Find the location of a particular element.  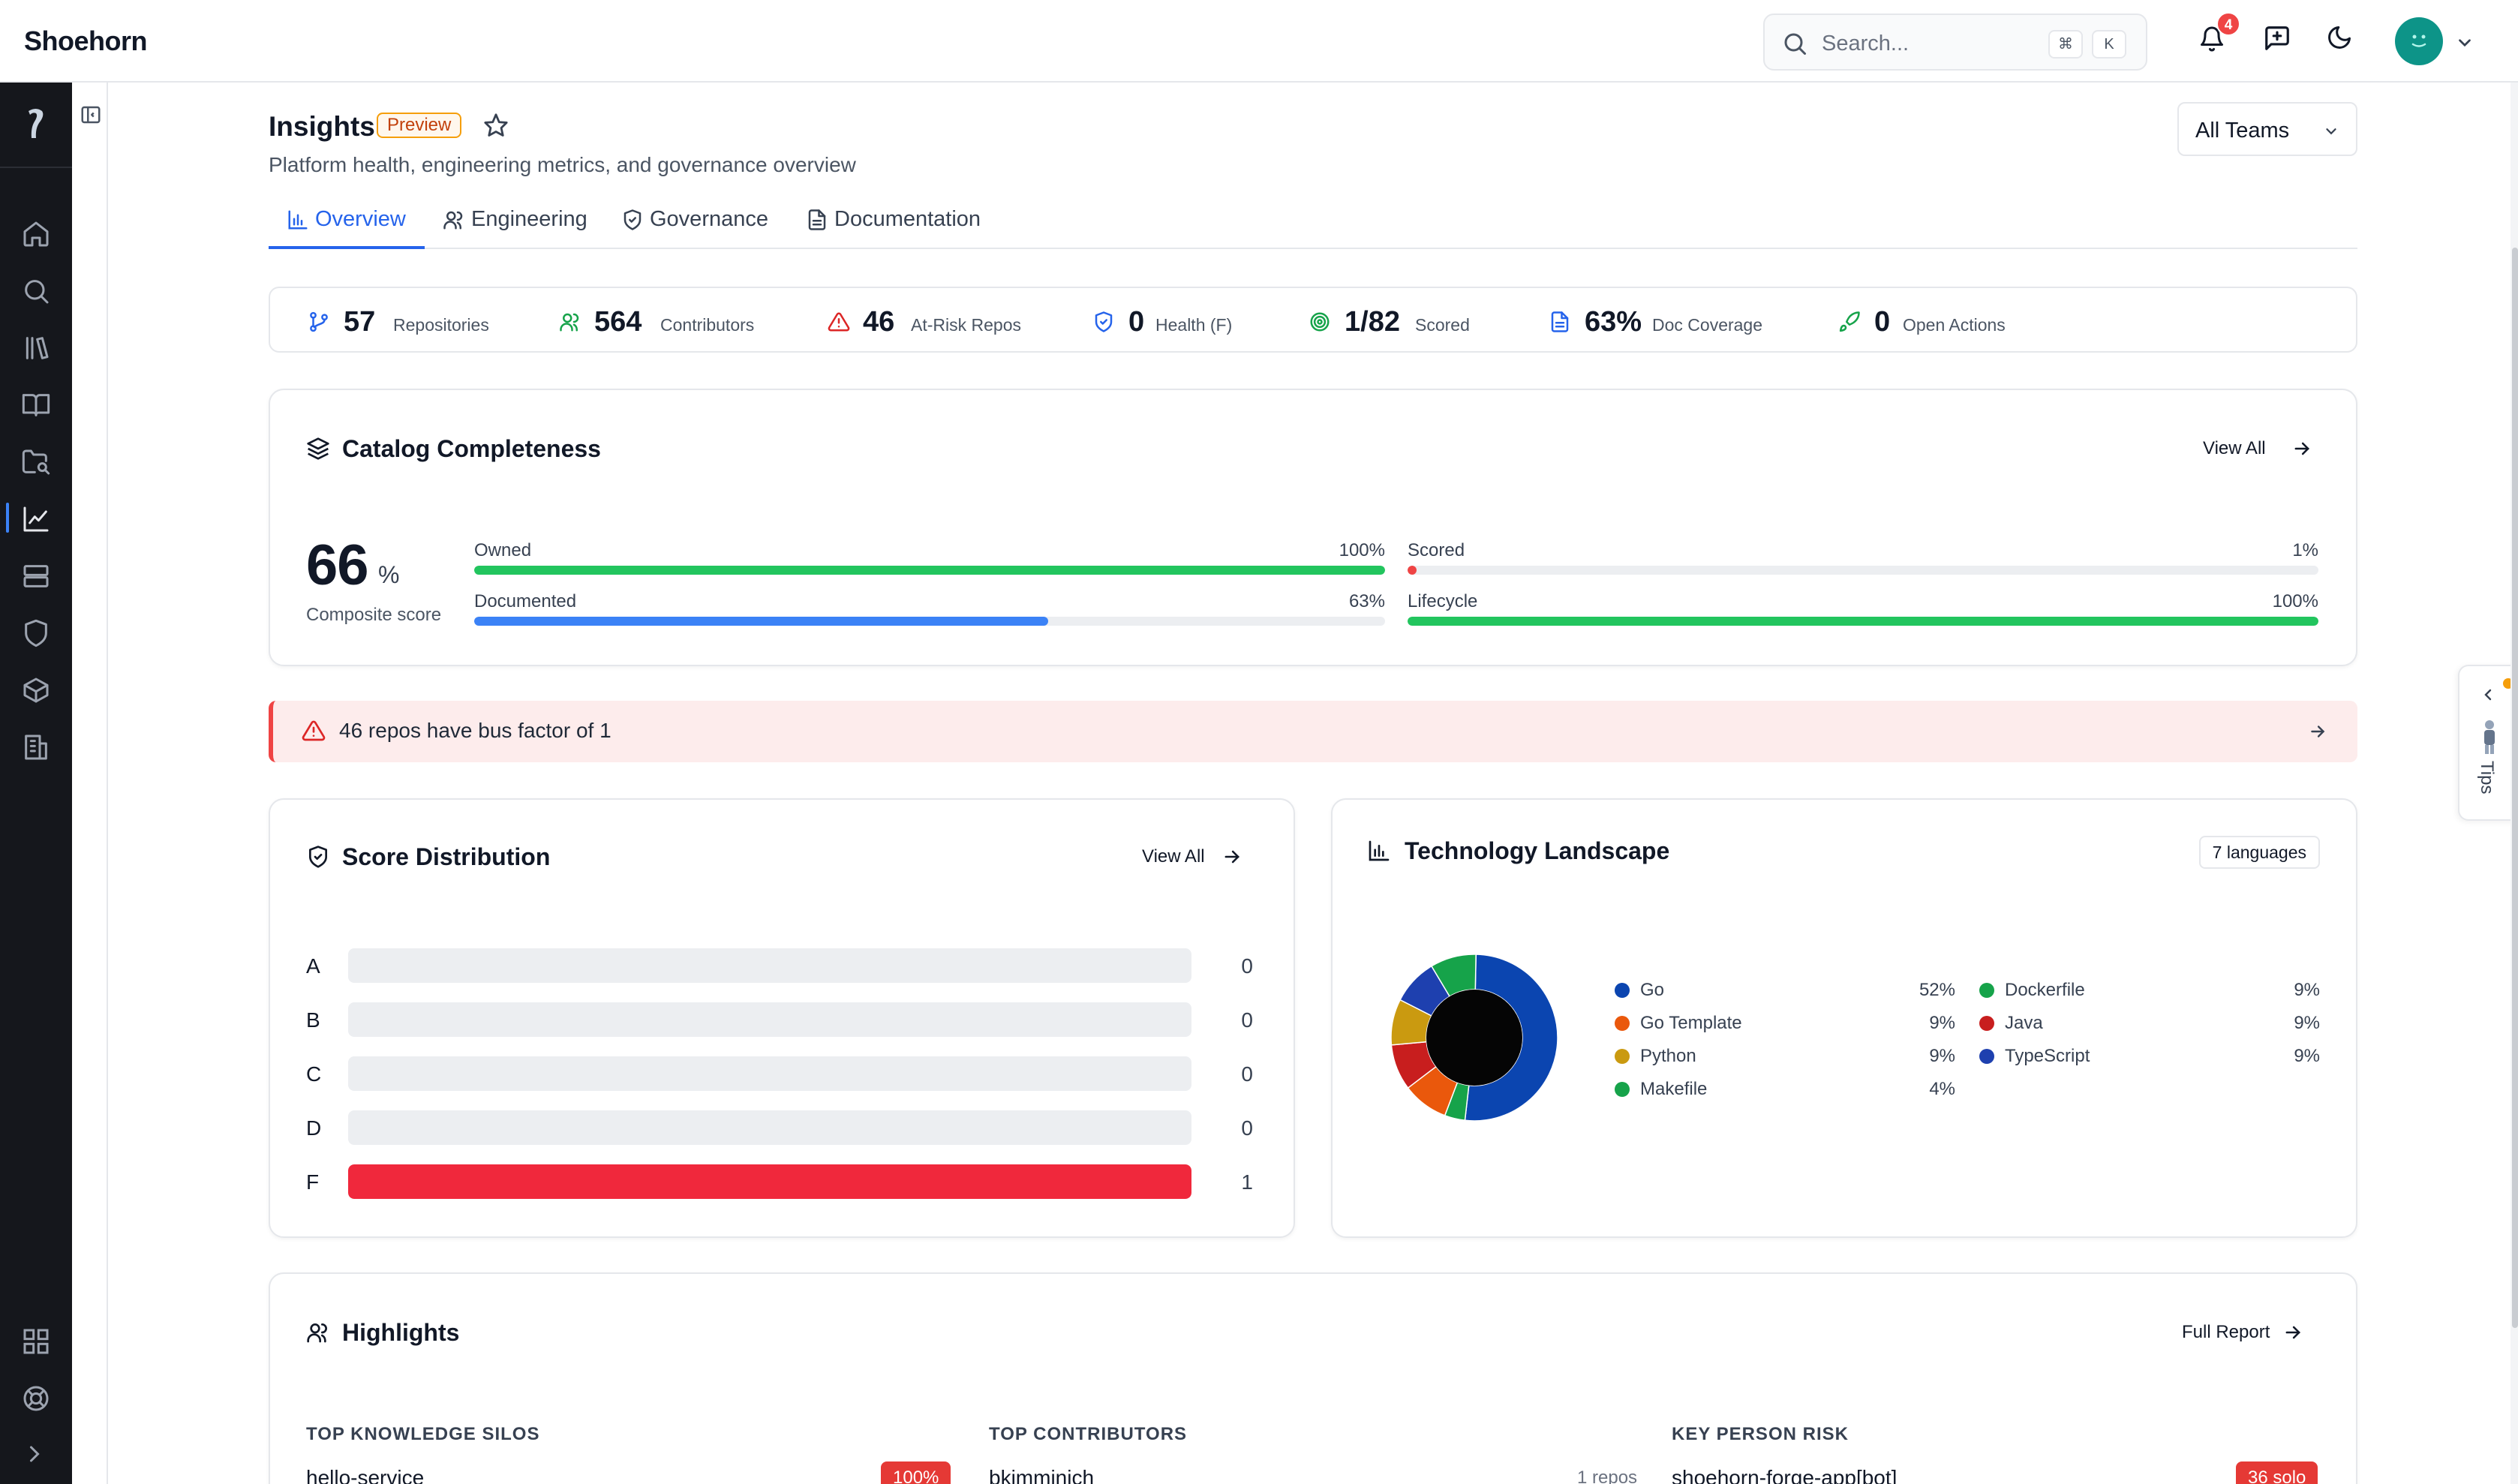

legend-item-java: Java 9% is located at coordinates (2150, 1023).